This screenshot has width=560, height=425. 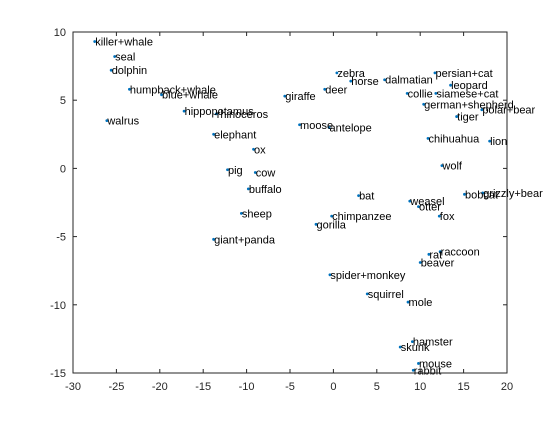 What do you see at coordinates (173, 90) in the screenshot?
I see `point-label: humpback+whale` at bounding box center [173, 90].